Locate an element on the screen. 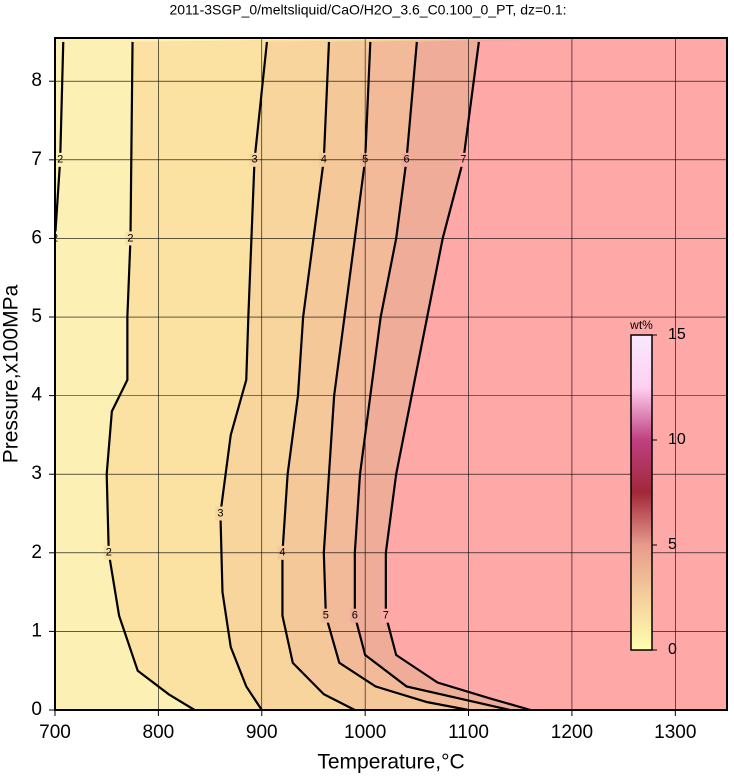  y-tick-label: 8 is located at coordinates (36, 80).